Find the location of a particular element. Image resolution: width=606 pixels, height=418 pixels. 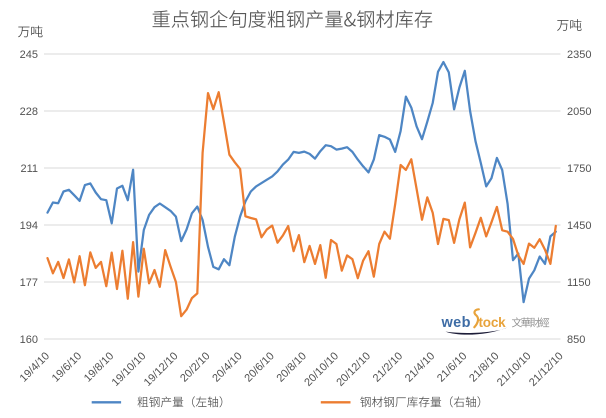

svg-text: 245 is located at coordinates (29, 55).